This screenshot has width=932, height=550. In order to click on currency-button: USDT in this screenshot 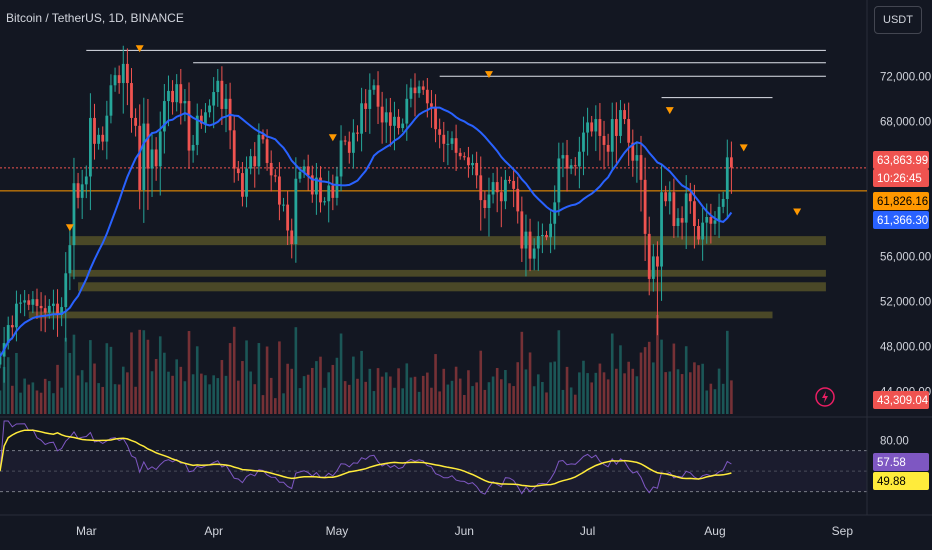, I will do `click(898, 20)`.